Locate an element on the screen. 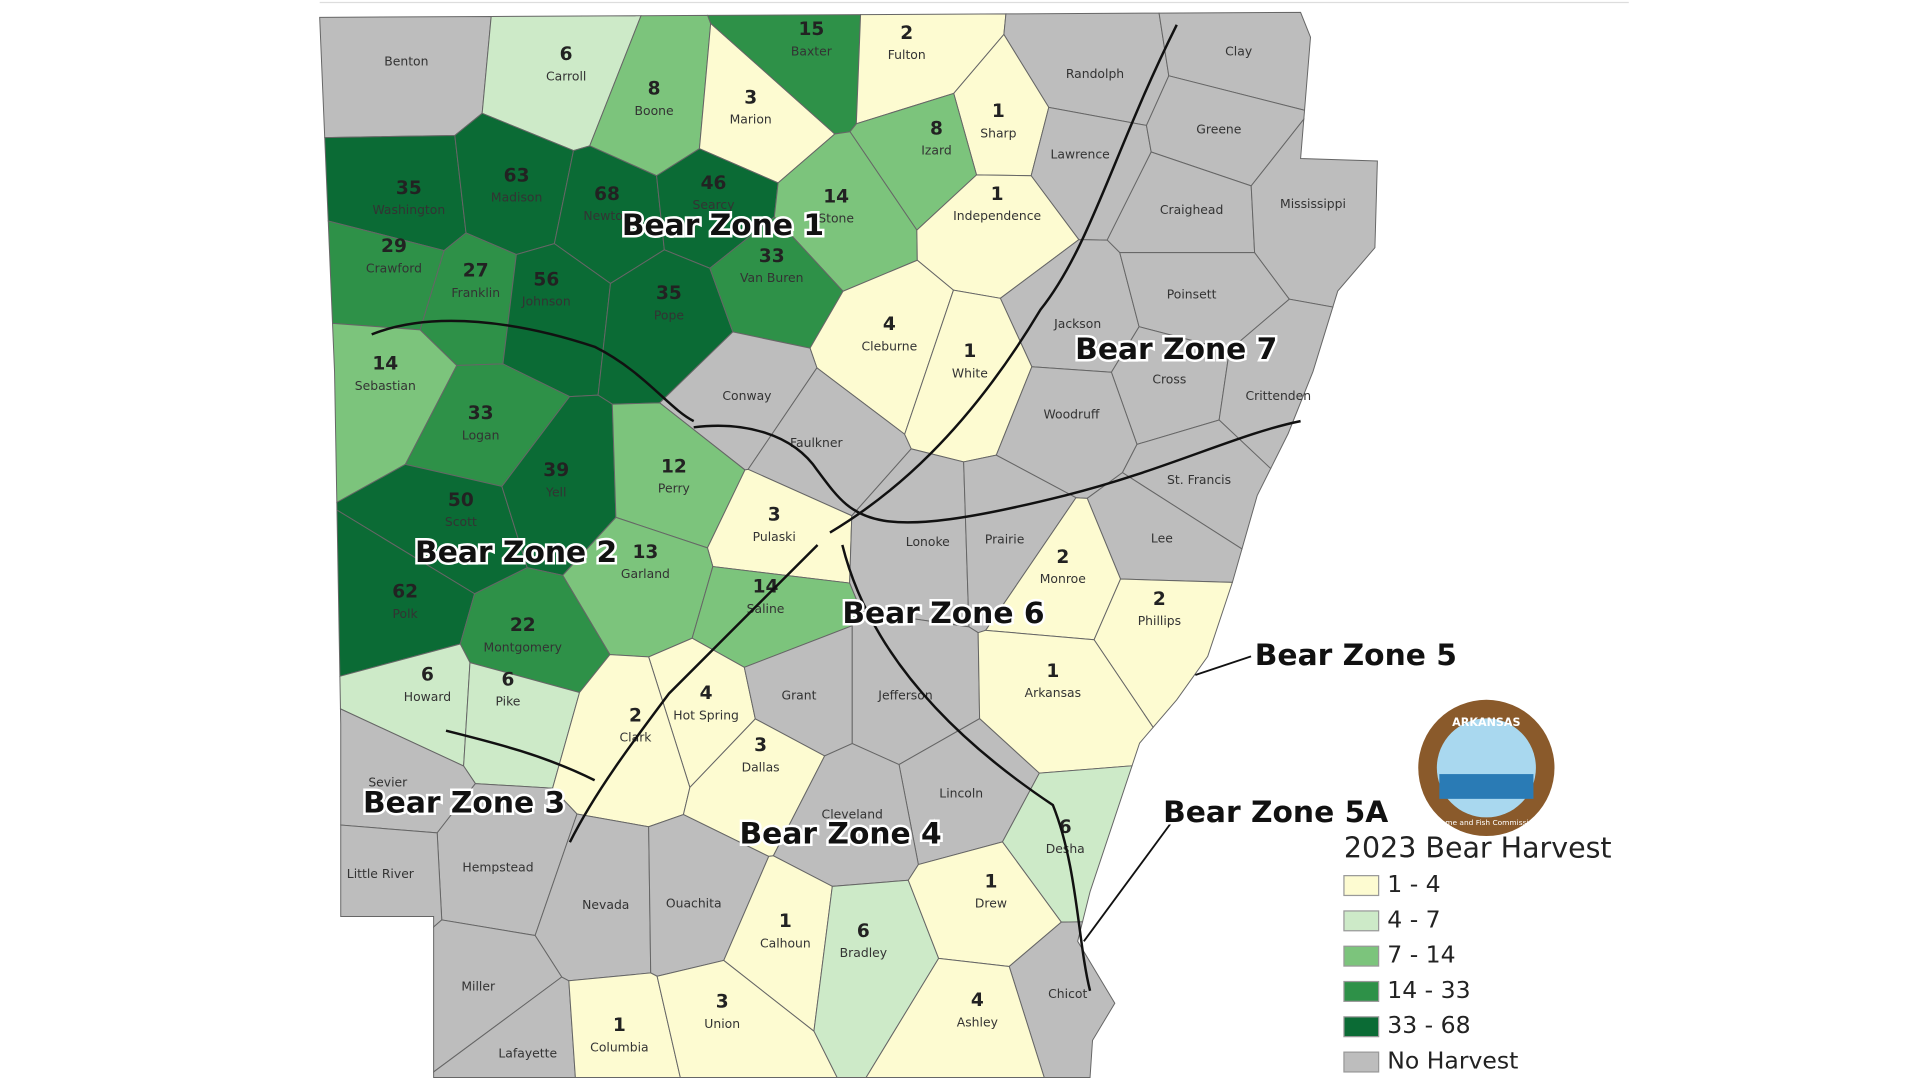 This screenshot has height=1080, width=1920. legend: 1 - 4 4 - 7 7 - 14 14 - 33 33 - 68 No Harvest is located at coordinates (1430, 972).